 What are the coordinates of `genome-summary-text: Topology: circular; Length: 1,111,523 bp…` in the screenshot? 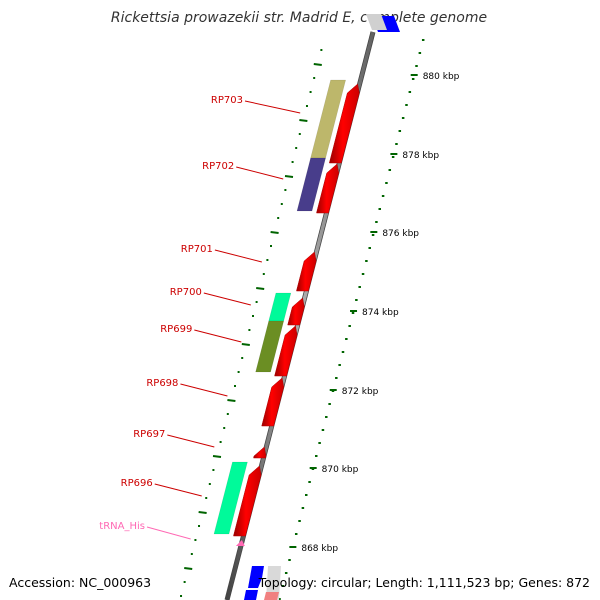 It's located at (424, 582).